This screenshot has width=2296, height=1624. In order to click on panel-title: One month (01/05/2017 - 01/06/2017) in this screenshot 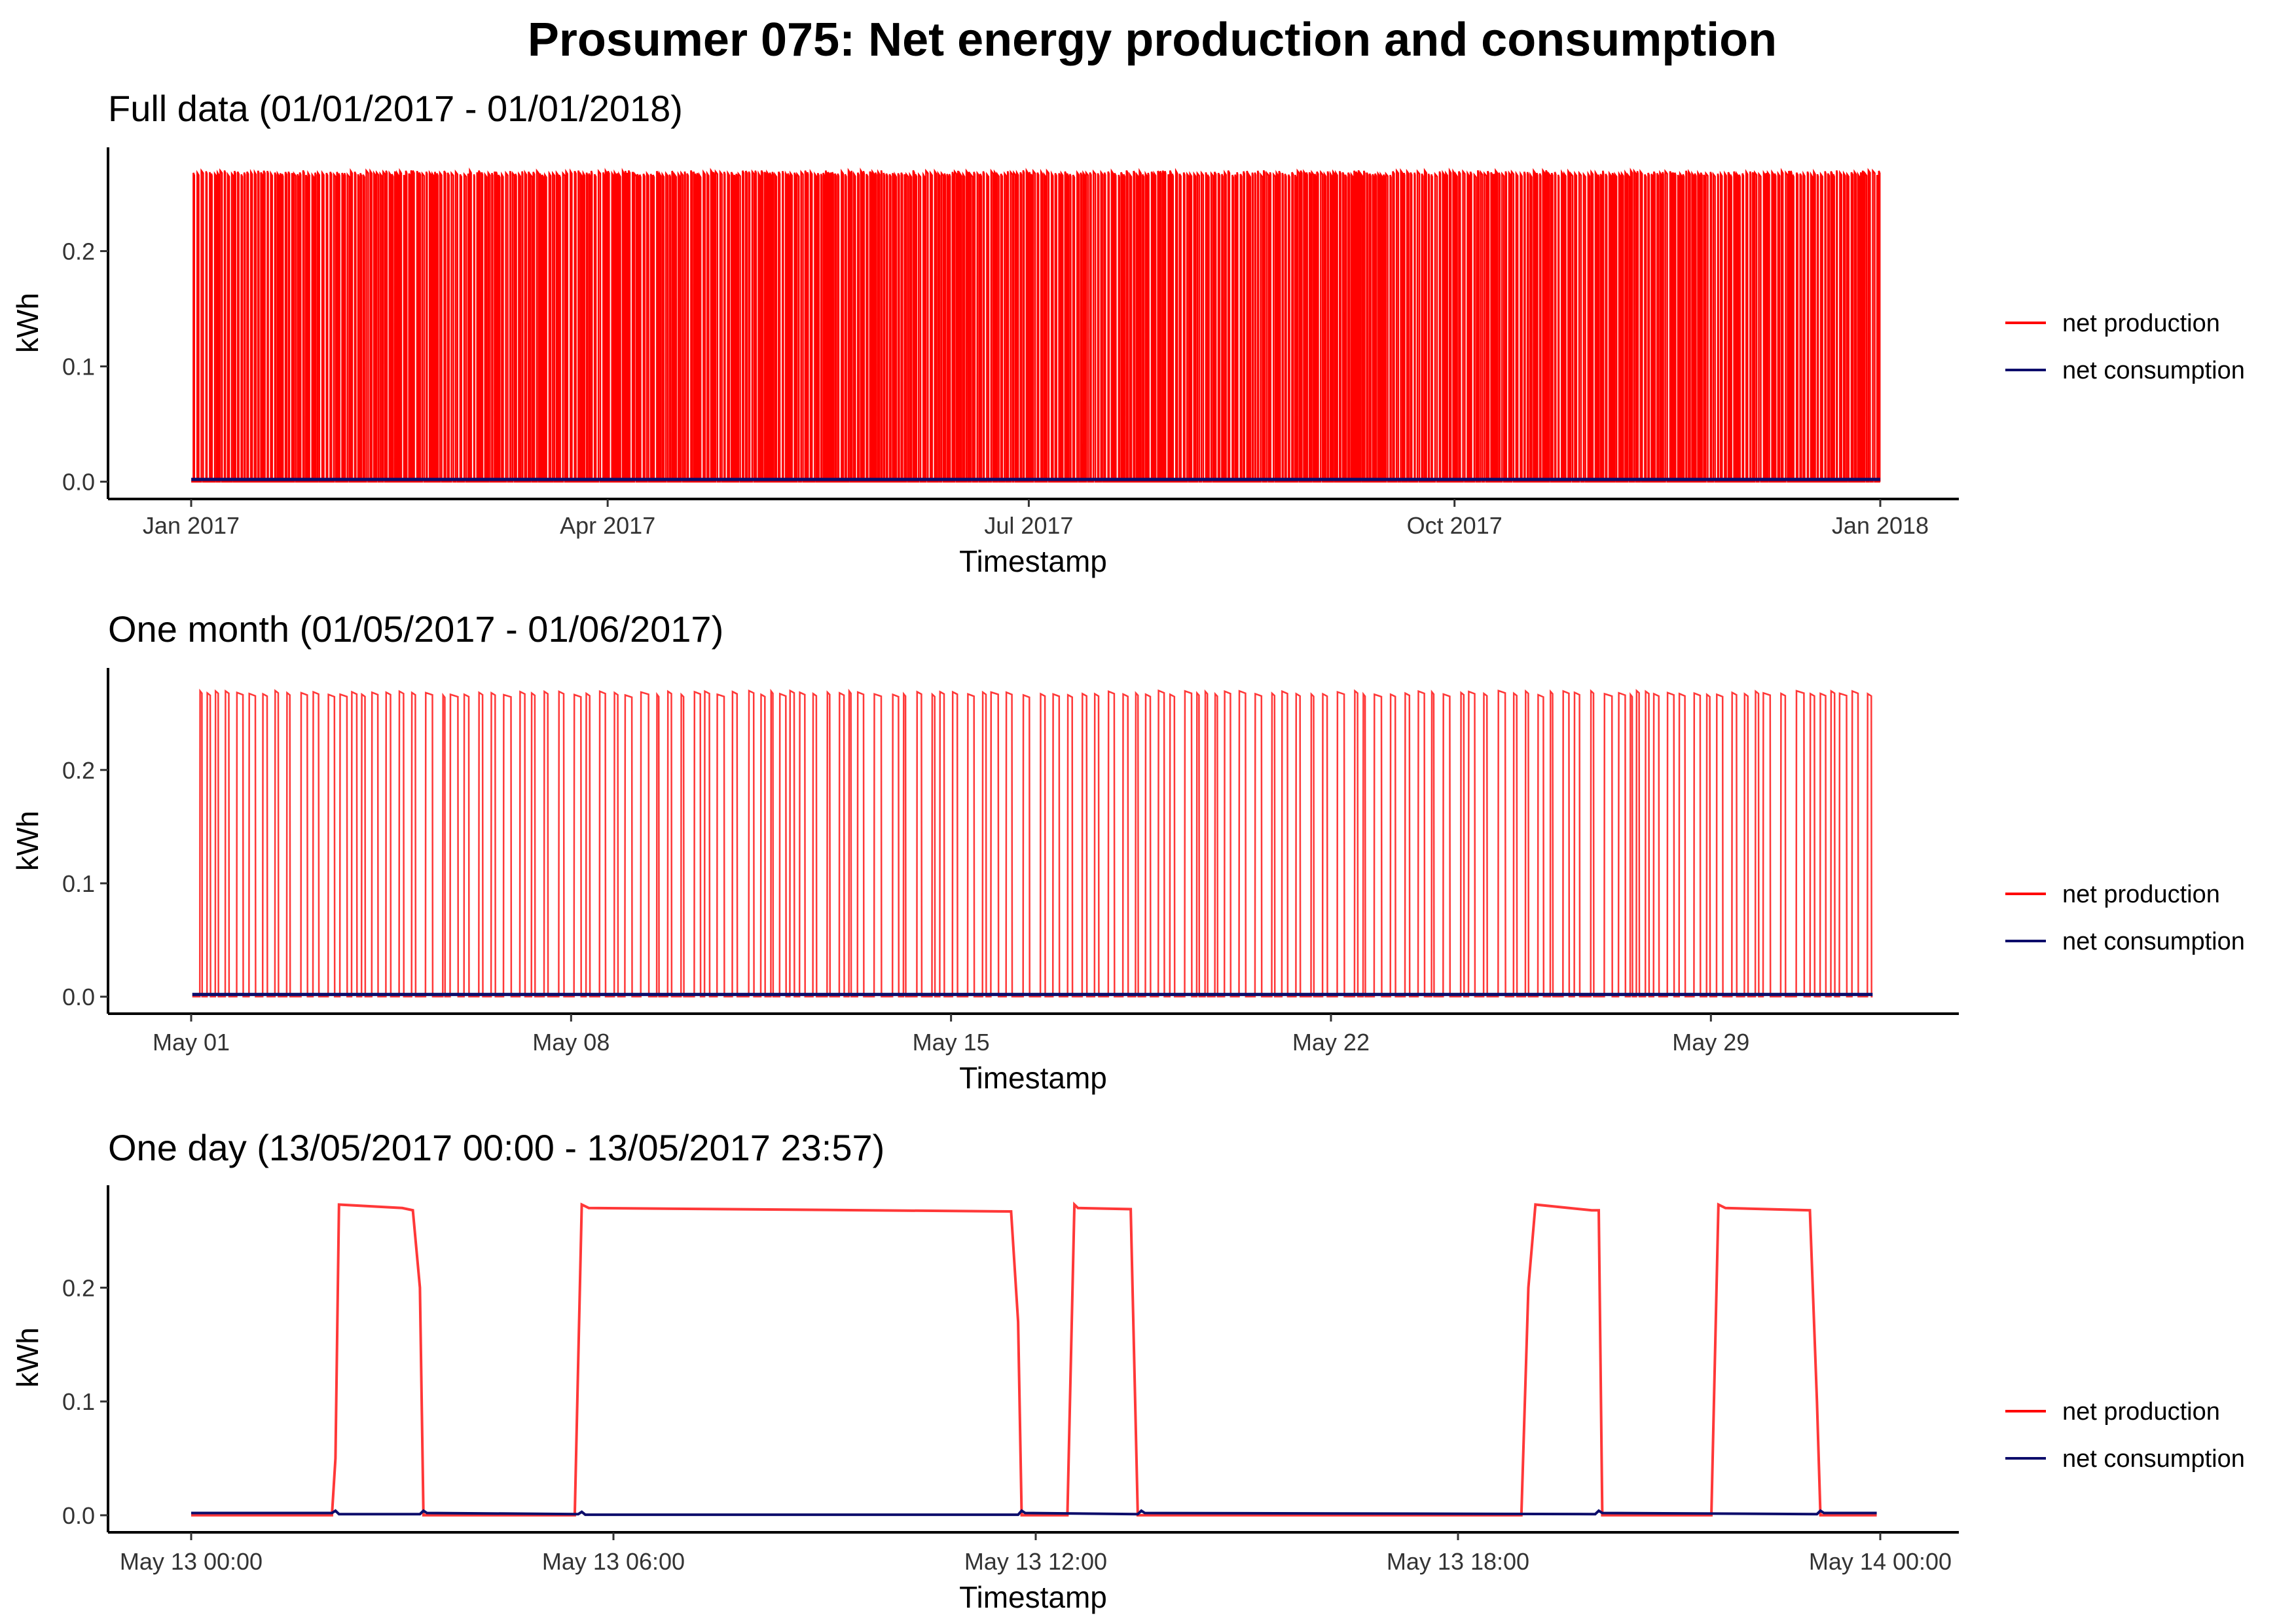, I will do `click(415, 629)`.